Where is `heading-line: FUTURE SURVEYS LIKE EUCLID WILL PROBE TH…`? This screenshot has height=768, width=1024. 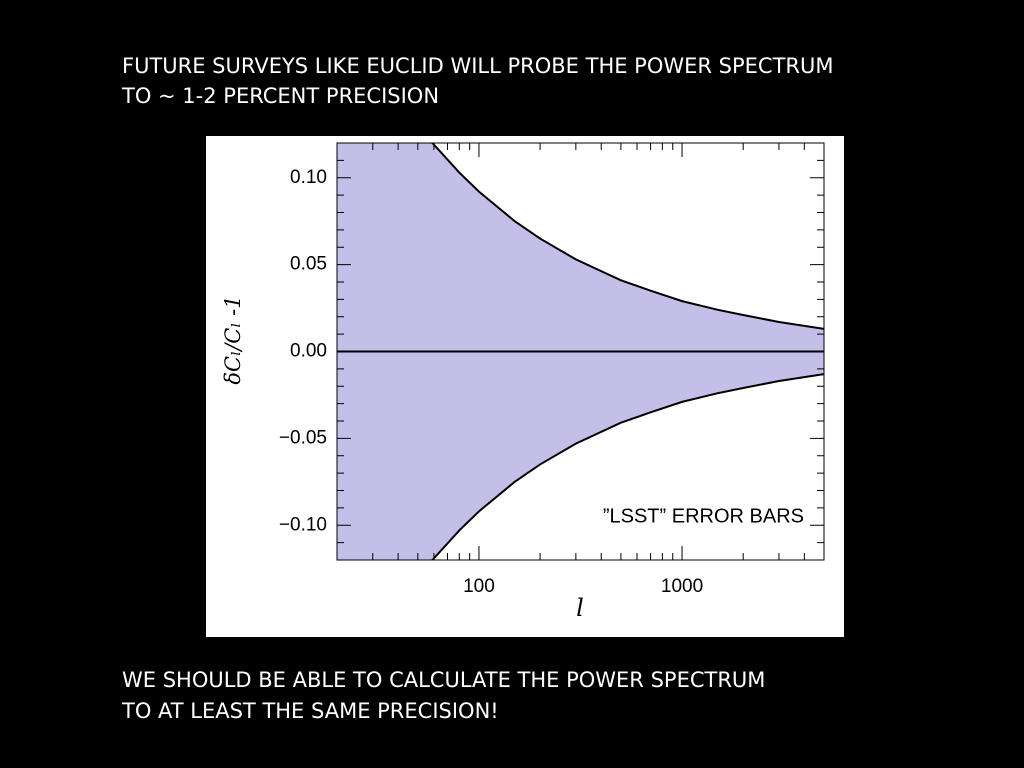 heading-line: FUTURE SURVEYS LIKE EUCLID WILL PROBE TH… is located at coordinates (478, 66).